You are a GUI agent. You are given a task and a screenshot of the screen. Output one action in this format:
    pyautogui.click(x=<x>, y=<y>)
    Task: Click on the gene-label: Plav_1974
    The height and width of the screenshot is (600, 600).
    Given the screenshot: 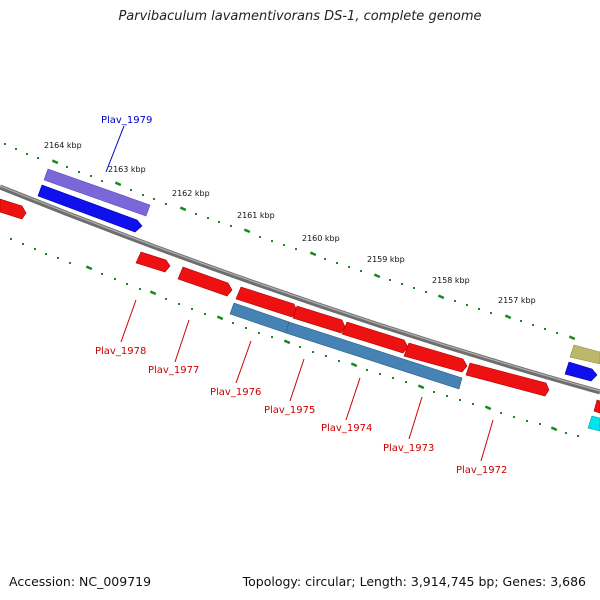 What is the action you would take?
    pyautogui.click(x=346, y=428)
    